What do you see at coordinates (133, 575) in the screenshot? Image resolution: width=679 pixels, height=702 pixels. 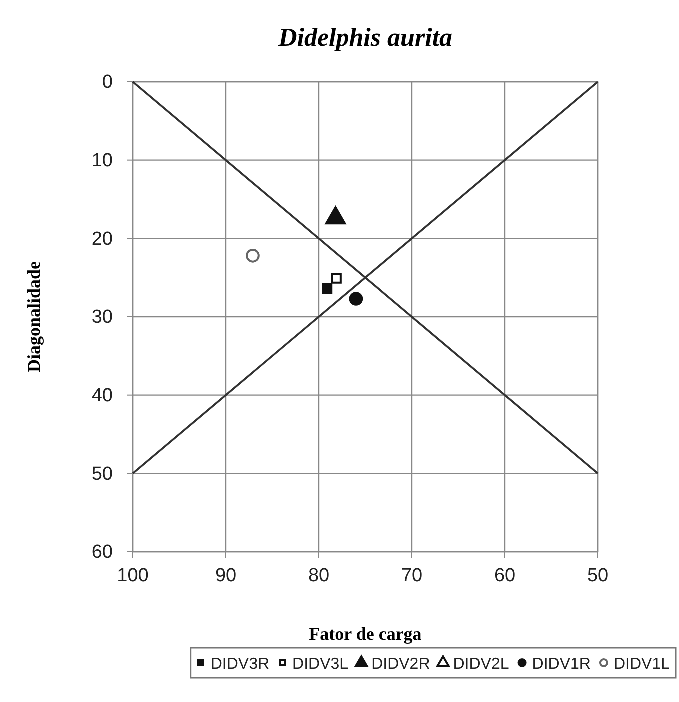 I see `x-tick-label: 100` at bounding box center [133, 575].